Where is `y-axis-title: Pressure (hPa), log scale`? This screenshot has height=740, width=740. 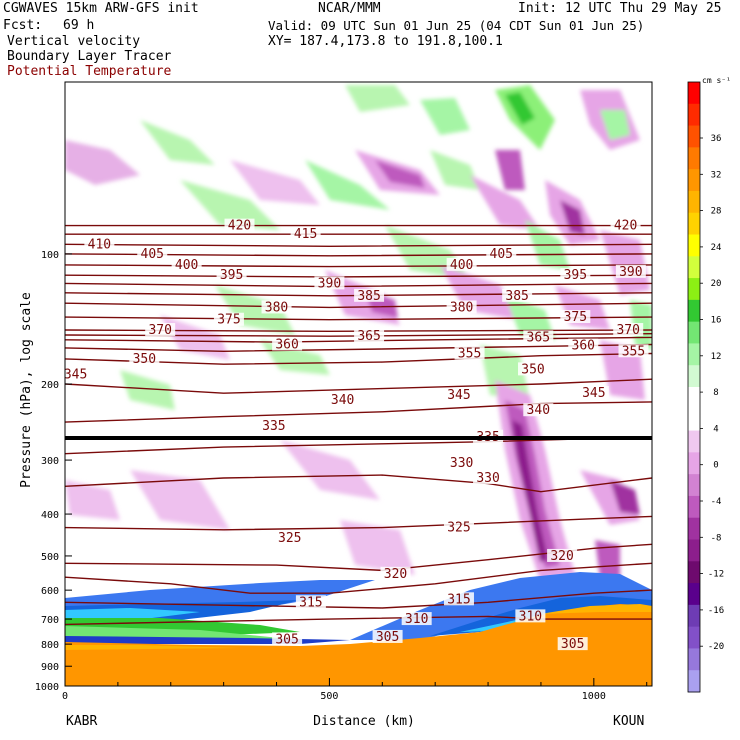
y-axis-title: Pressure (hPa), log scale is located at coordinates (26, 390).